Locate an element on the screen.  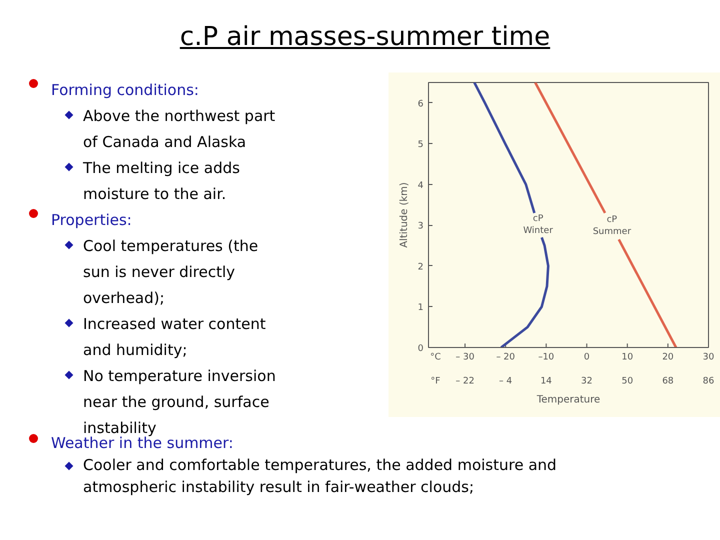
y-tick-label: 3 is located at coordinates (421, 227).